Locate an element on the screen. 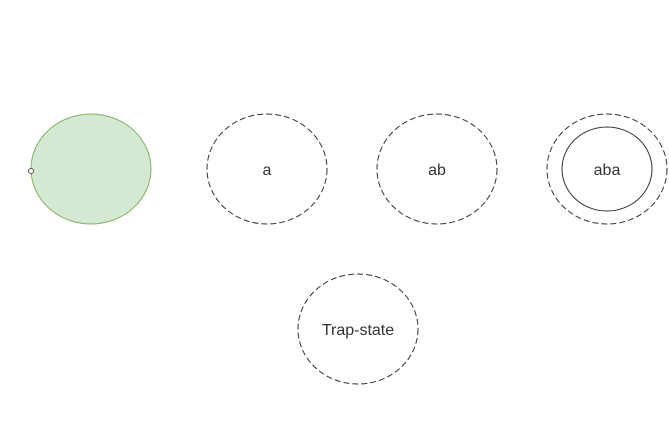 The width and height of the screenshot is (669, 448). state-a: a is located at coordinates (267, 169).